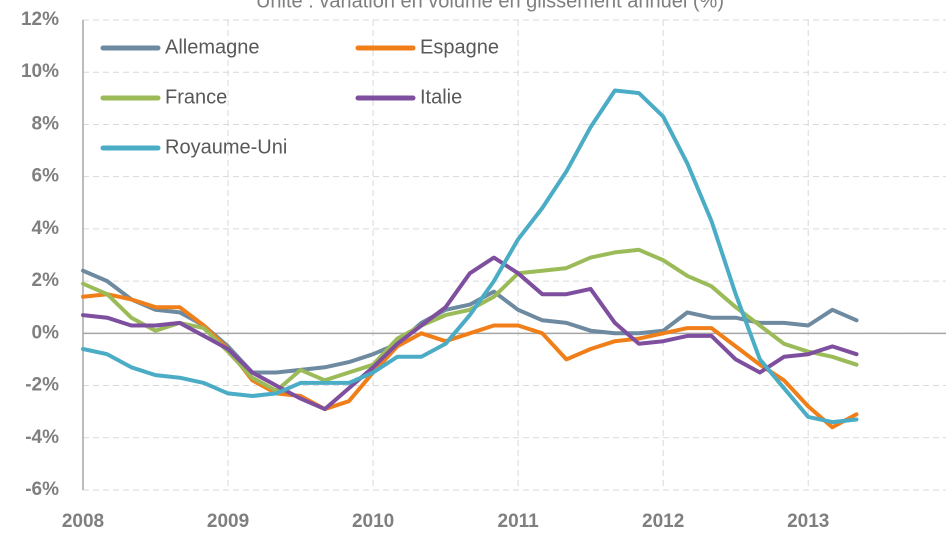 This screenshot has height=539, width=946. Describe the element at coordinates (196, 97) in the screenshot. I see `legend-label: France` at that location.